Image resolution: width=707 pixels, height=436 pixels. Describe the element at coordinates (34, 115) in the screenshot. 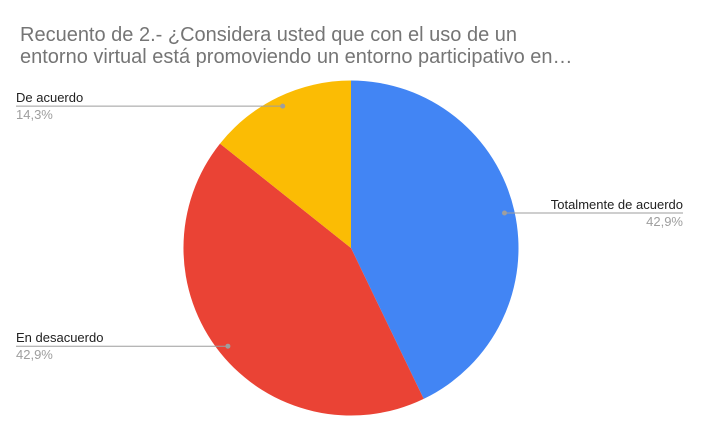

I see `slice-percent: 14,3%` at that location.